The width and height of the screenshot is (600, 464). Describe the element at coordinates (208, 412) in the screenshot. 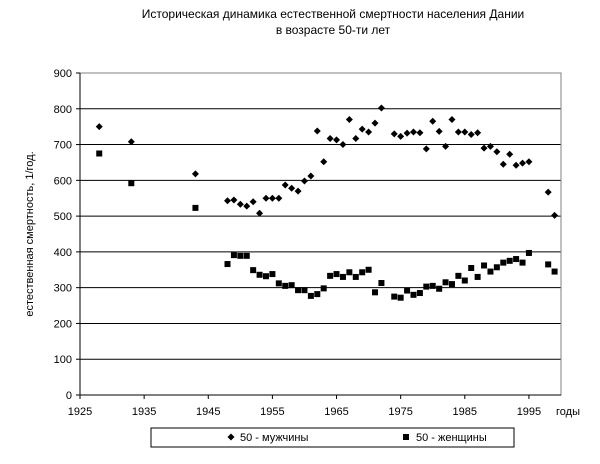

I see `x-tick-label: 1945` at that location.